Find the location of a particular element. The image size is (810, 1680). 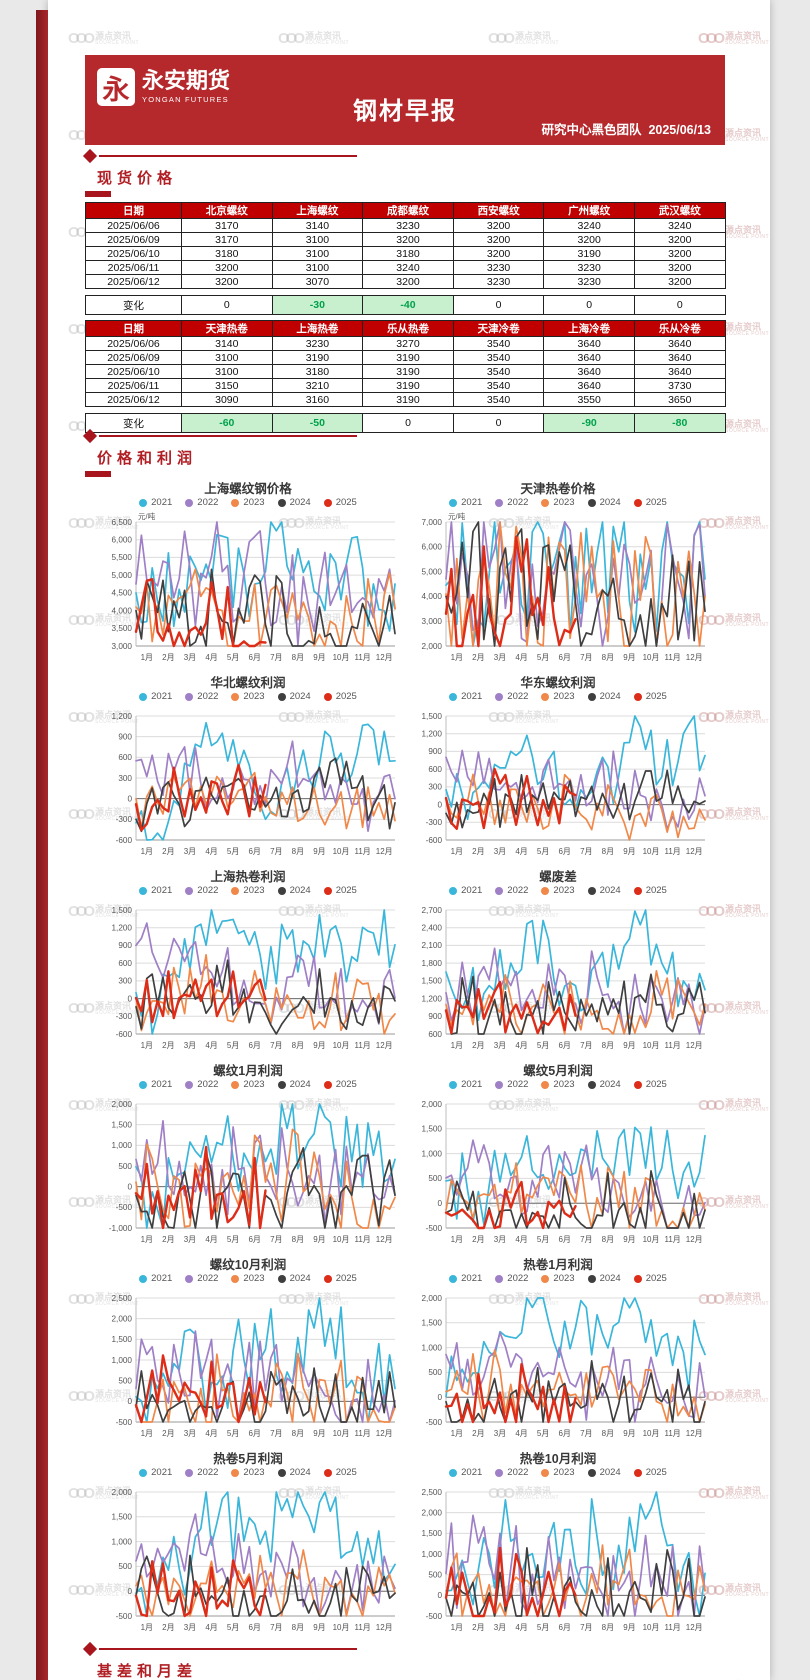

table-row: 2025/06/09 3100 3190 3190 3540 3640 3640 is located at coordinates (405, 357).